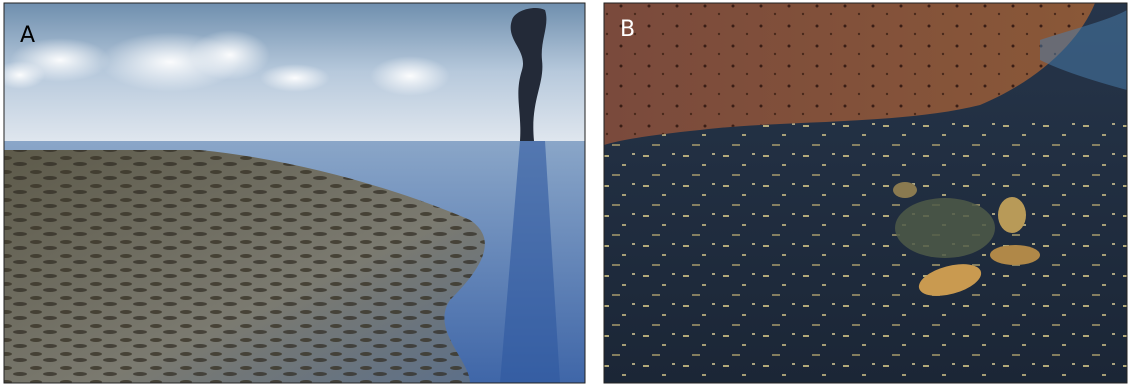  I want to click on smoke-plume, so click(528, 74).